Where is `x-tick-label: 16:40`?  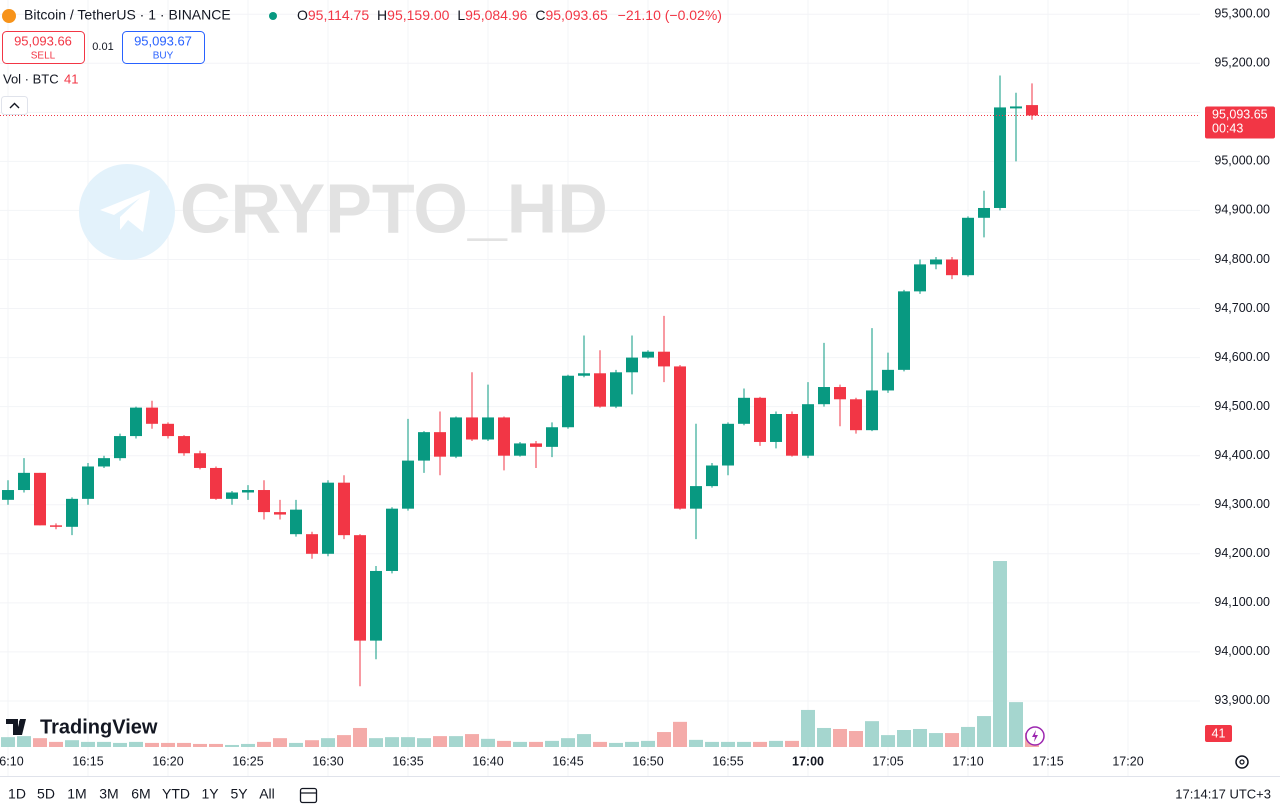 x-tick-label: 16:40 is located at coordinates (487, 761).